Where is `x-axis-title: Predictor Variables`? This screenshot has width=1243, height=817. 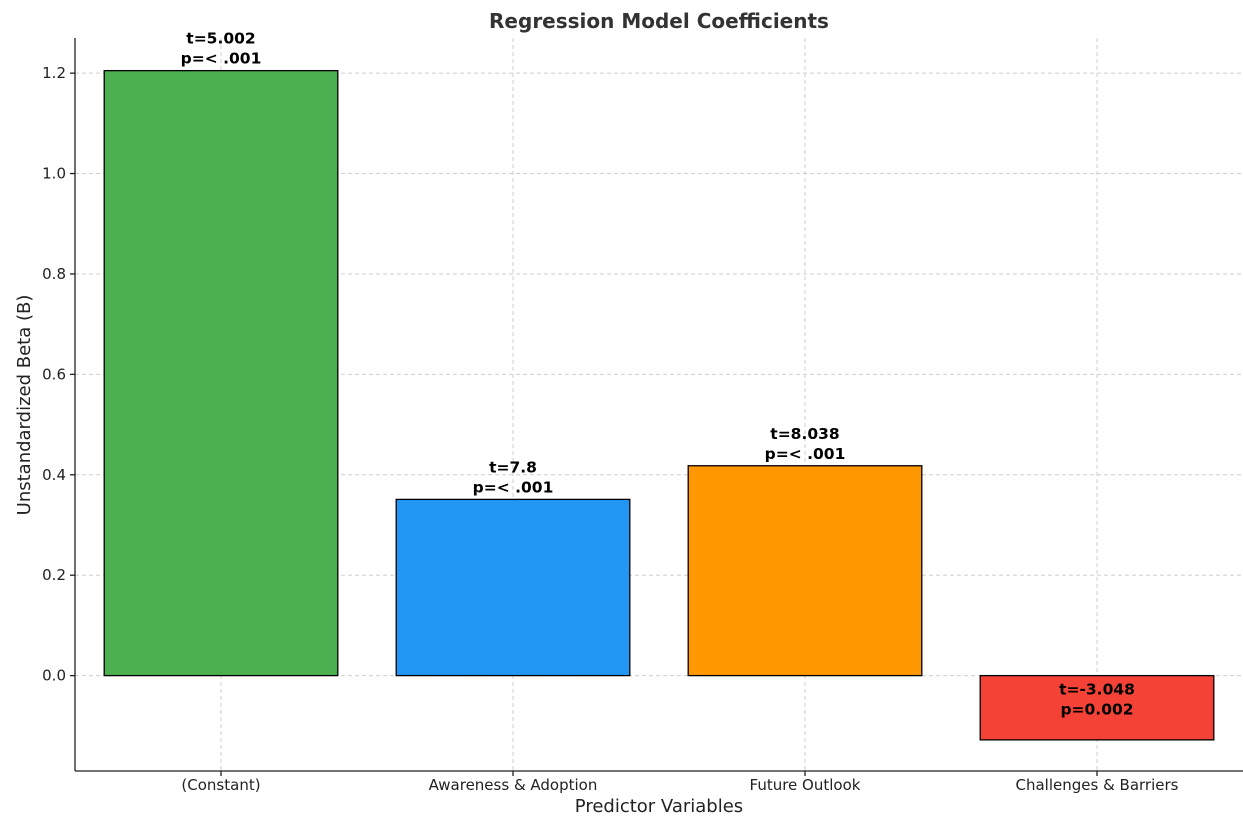 x-axis-title: Predictor Variables is located at coordinates (659, 806).